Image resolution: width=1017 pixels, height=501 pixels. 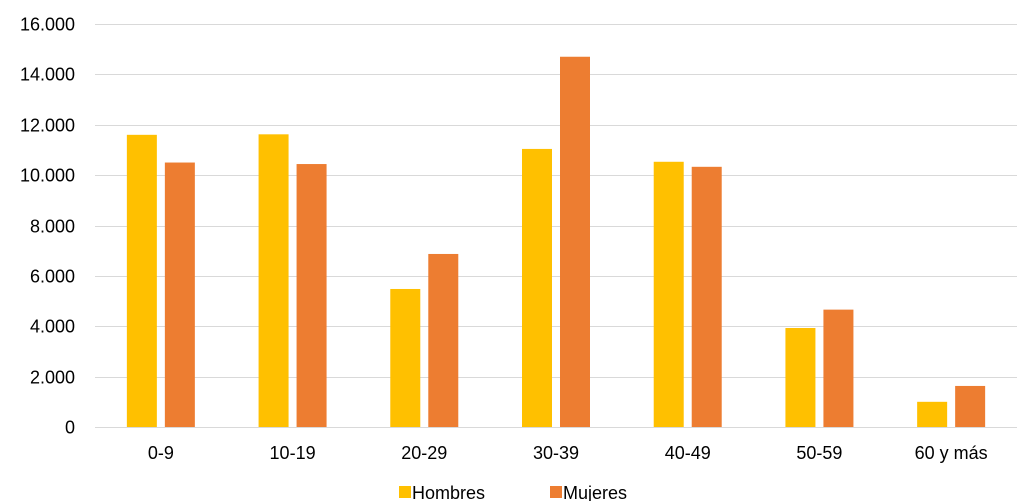 What do you see at coordinates (424, 453) in the screenshot?
I see `x-tick-label: 20-29` at bounding box center [424, 453].